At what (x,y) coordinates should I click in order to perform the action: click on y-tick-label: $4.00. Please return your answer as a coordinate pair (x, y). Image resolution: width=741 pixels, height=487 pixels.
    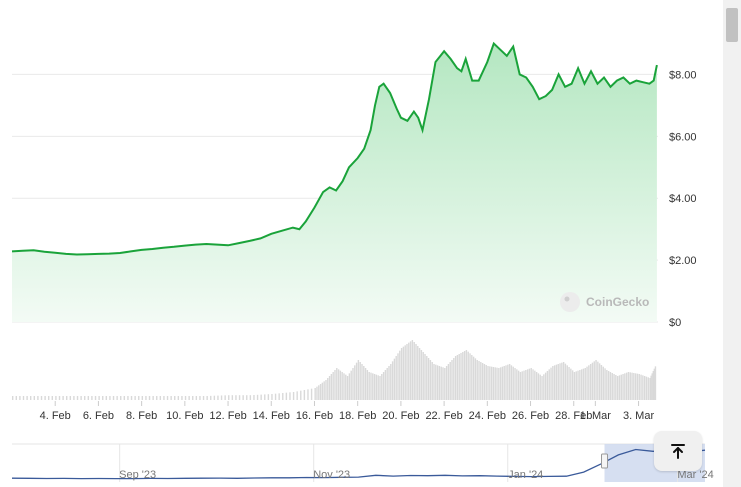
    Looking at the image, I should click on (683, 199).